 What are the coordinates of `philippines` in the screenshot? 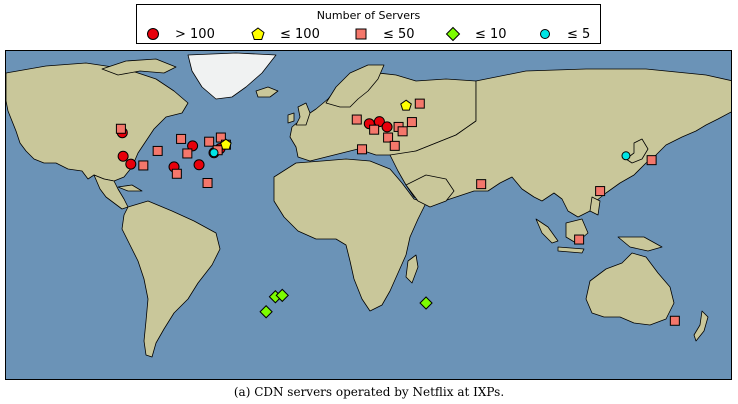 It's located at (595, 206).